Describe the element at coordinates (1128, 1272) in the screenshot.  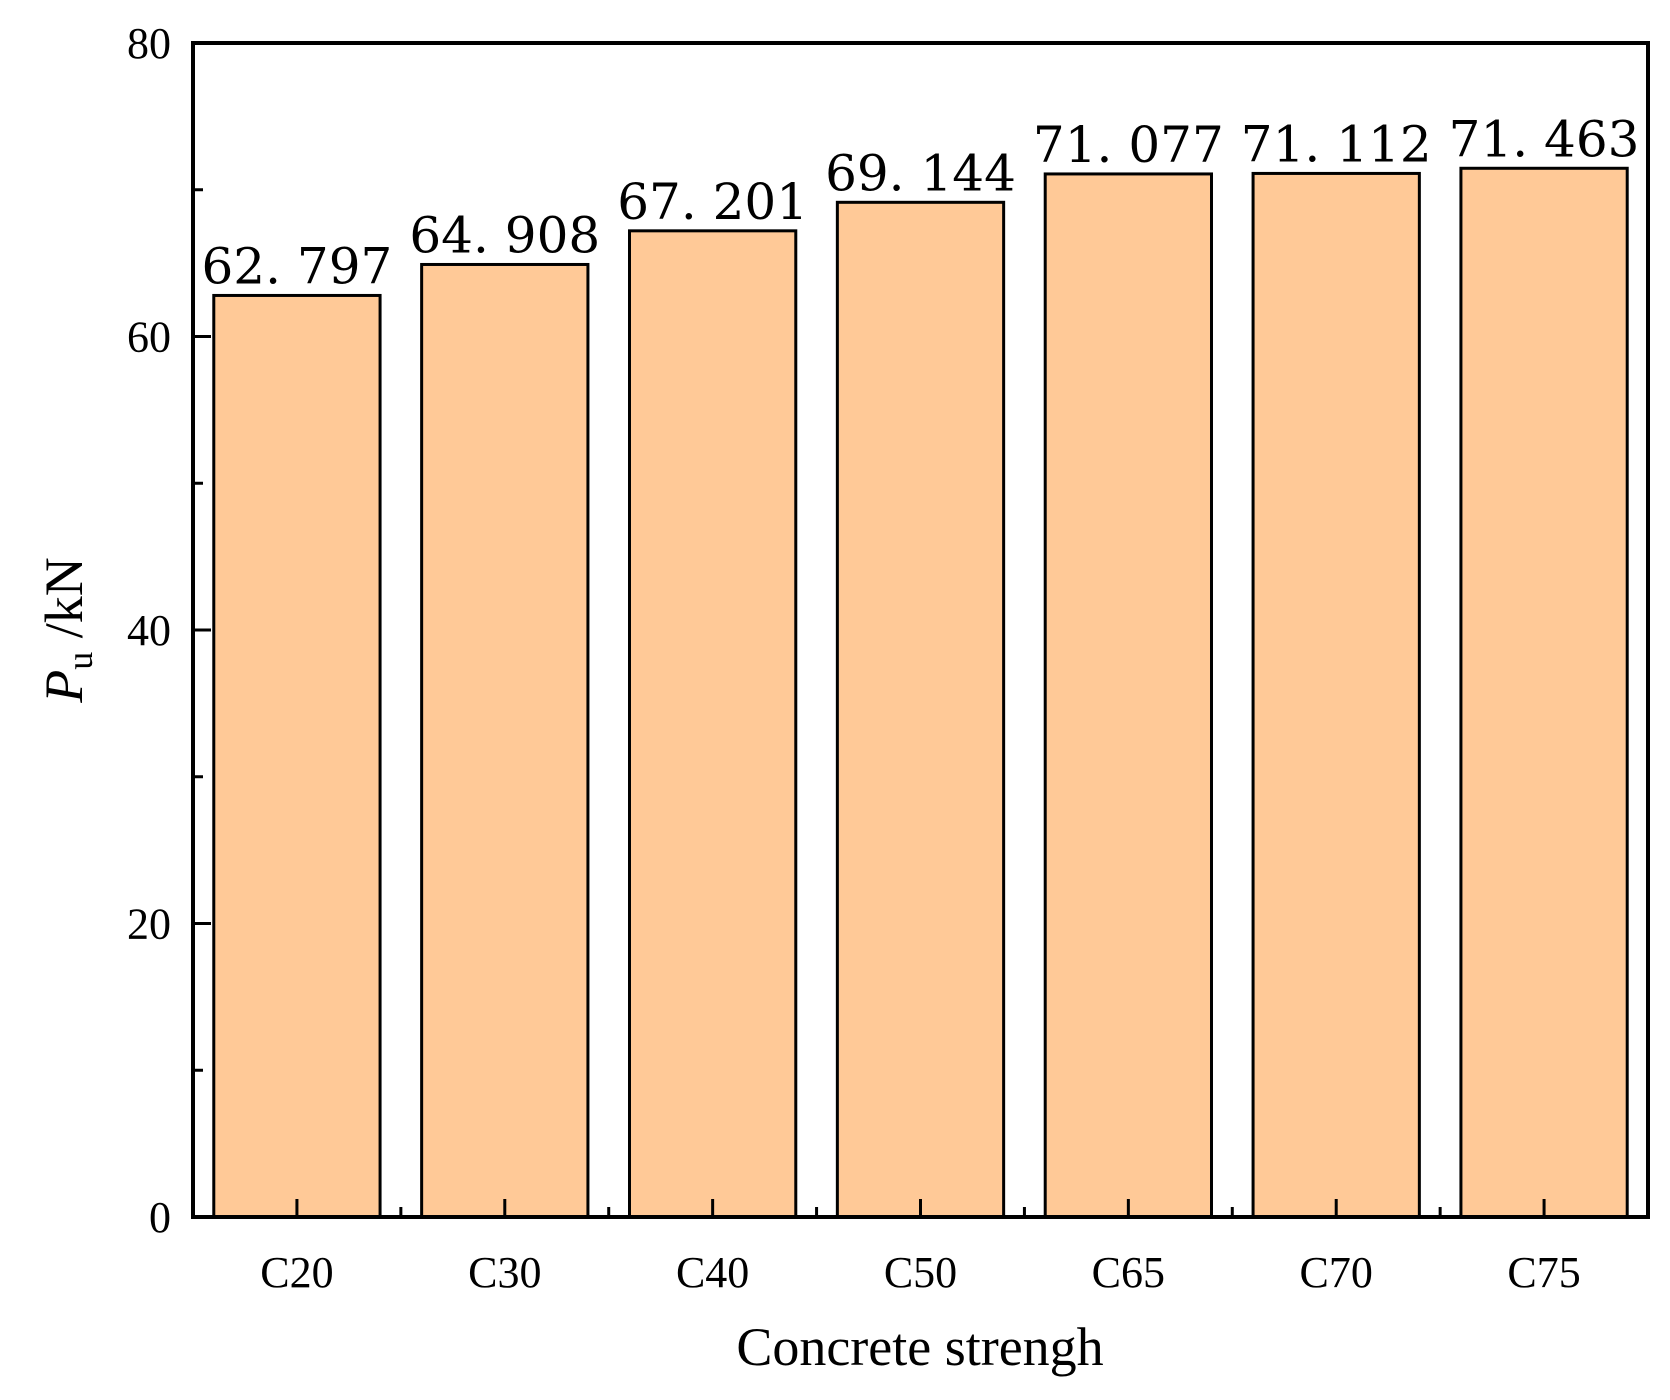
I see `x-tick-label-c65: C65` at that location.